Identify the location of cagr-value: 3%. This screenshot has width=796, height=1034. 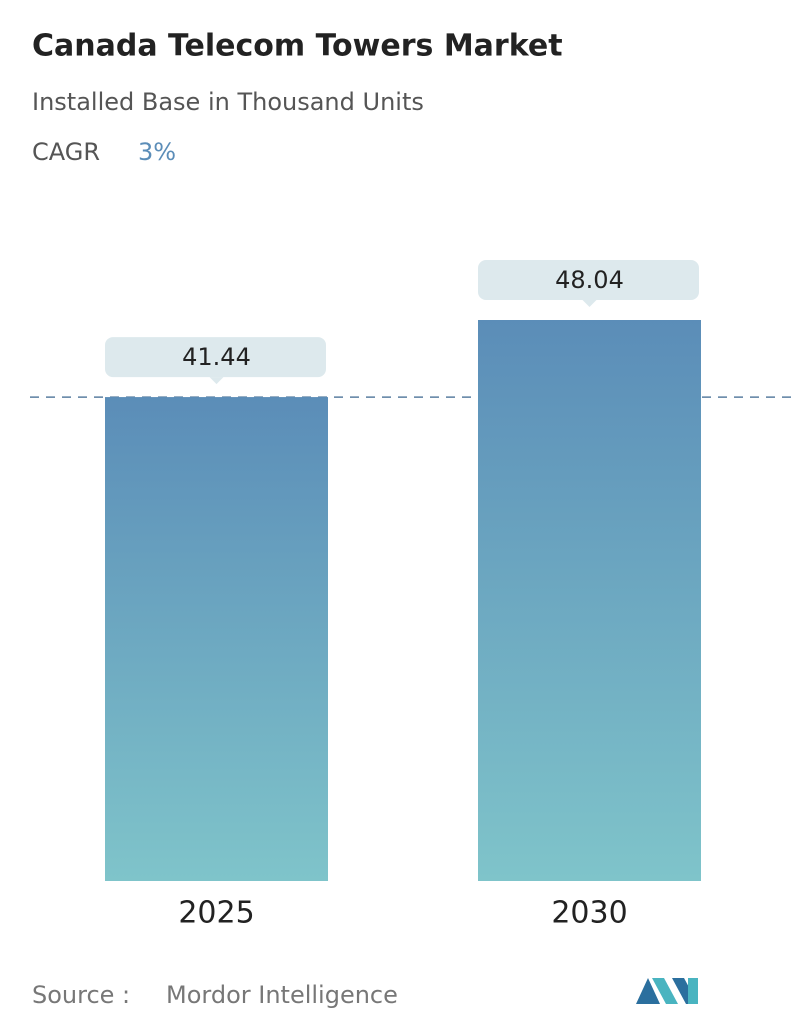
(157, 152).